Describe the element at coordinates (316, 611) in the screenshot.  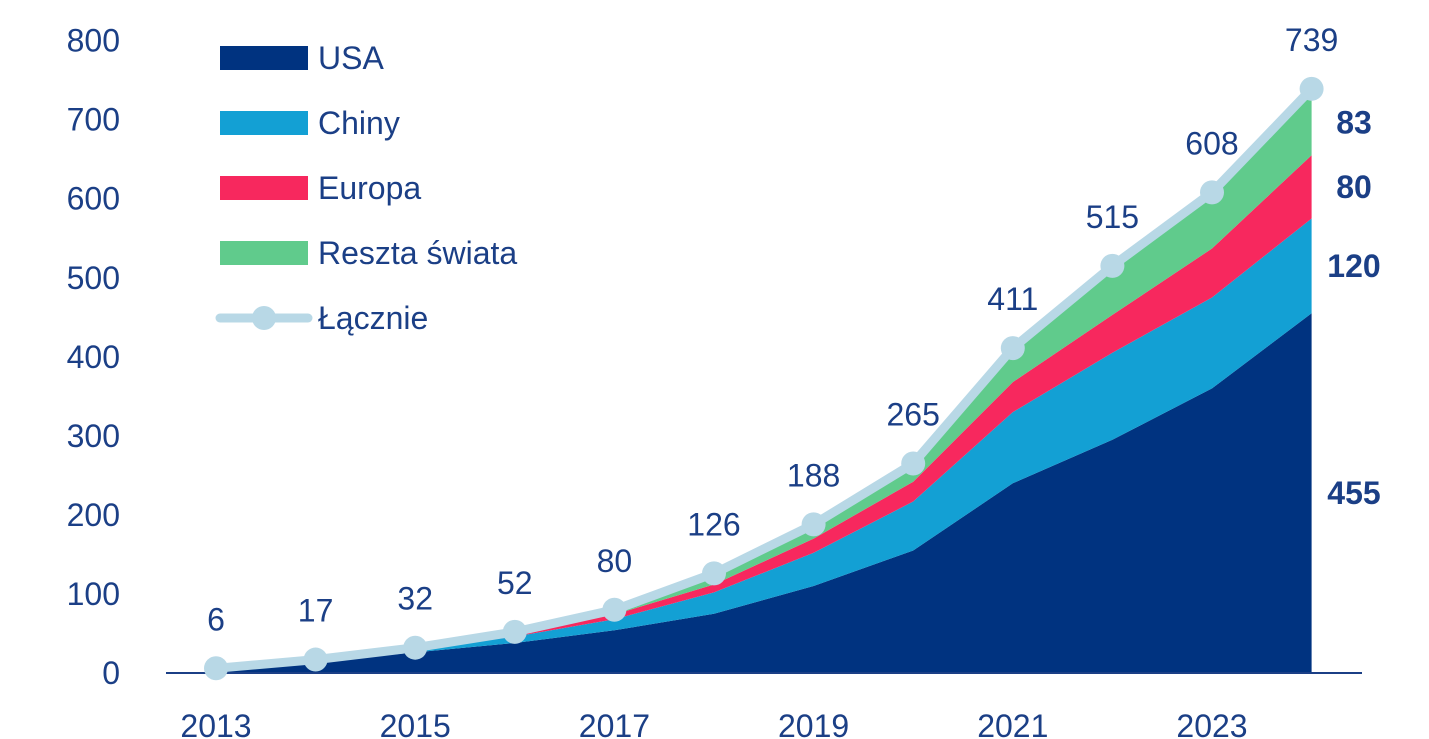
I see `total-data-label: 17` at that location.